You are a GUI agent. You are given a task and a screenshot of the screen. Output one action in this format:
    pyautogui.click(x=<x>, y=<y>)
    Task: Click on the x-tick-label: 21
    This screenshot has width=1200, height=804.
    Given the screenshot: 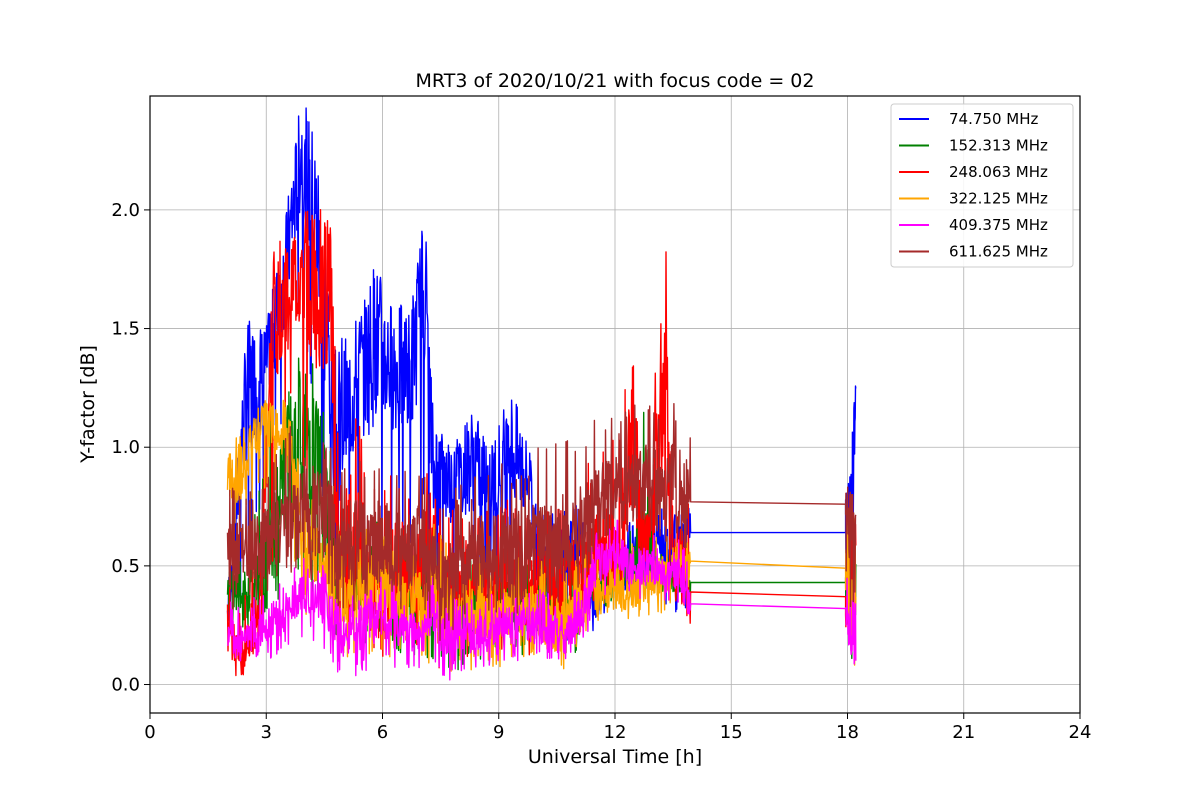 What is the action you would take?
    pyautogui.click(x=963, y=732)
    